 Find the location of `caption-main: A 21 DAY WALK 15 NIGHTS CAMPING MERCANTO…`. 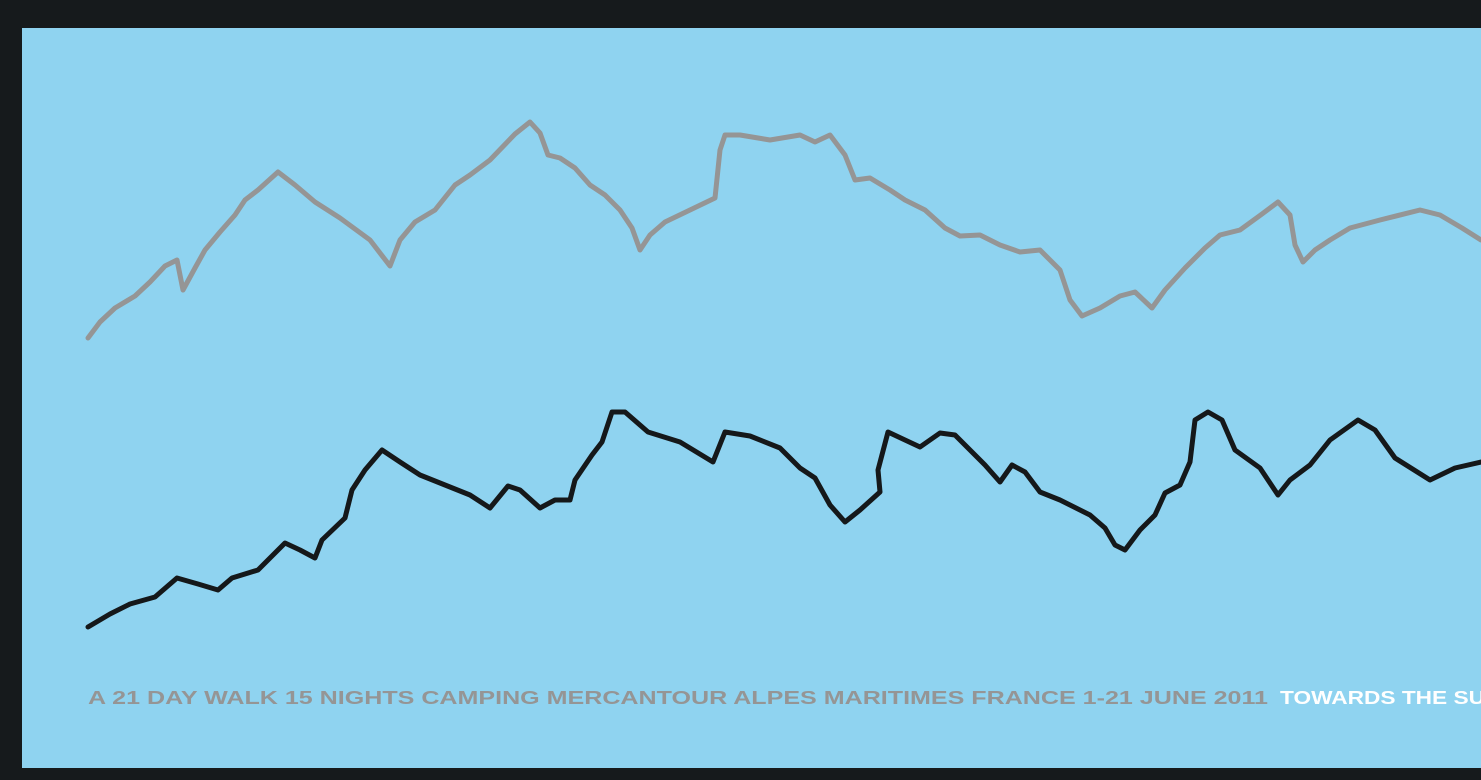

caption-main: A 21 DAY WALK 15 NIGHTS CAMPING MERCANTO… is located at coordinates (678, 698).